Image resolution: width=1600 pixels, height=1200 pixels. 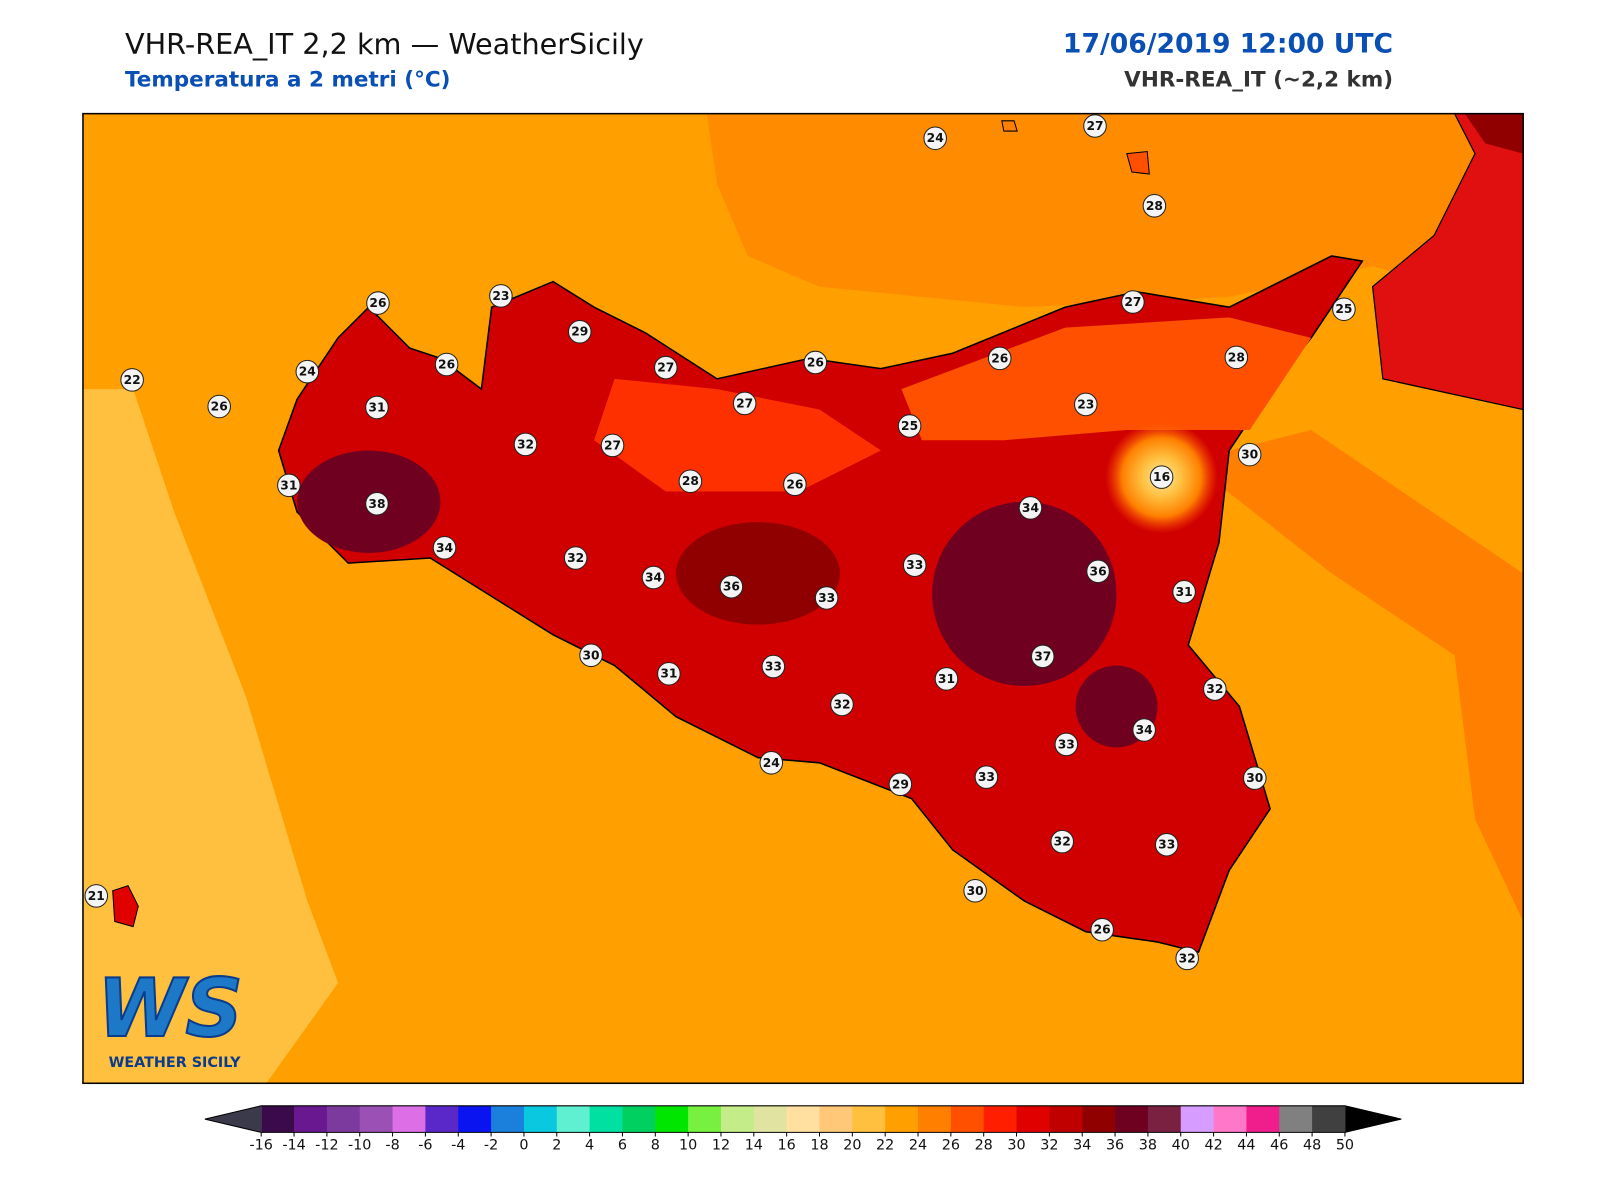 What do you see at coordinates (1246, 1146) in the screenshot?
I see `colorbar-tick-label: 44` at bounding box center [1246, 1146].